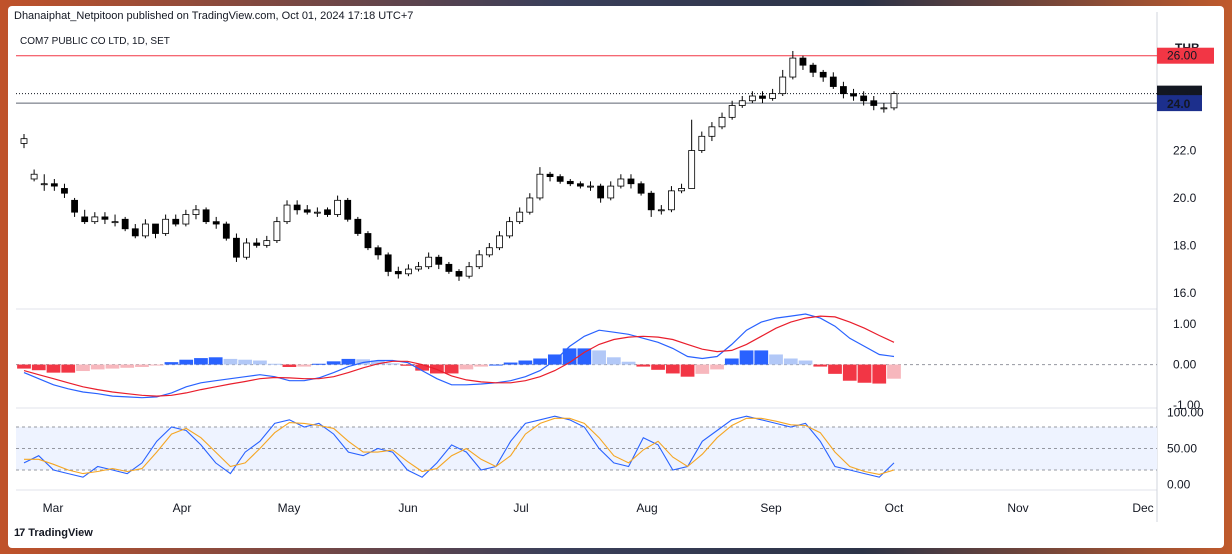  What do you see at coordinates (1179, 103) in the screenshot?
I see `prev-close-badge` at bounding box center [1179, 103].